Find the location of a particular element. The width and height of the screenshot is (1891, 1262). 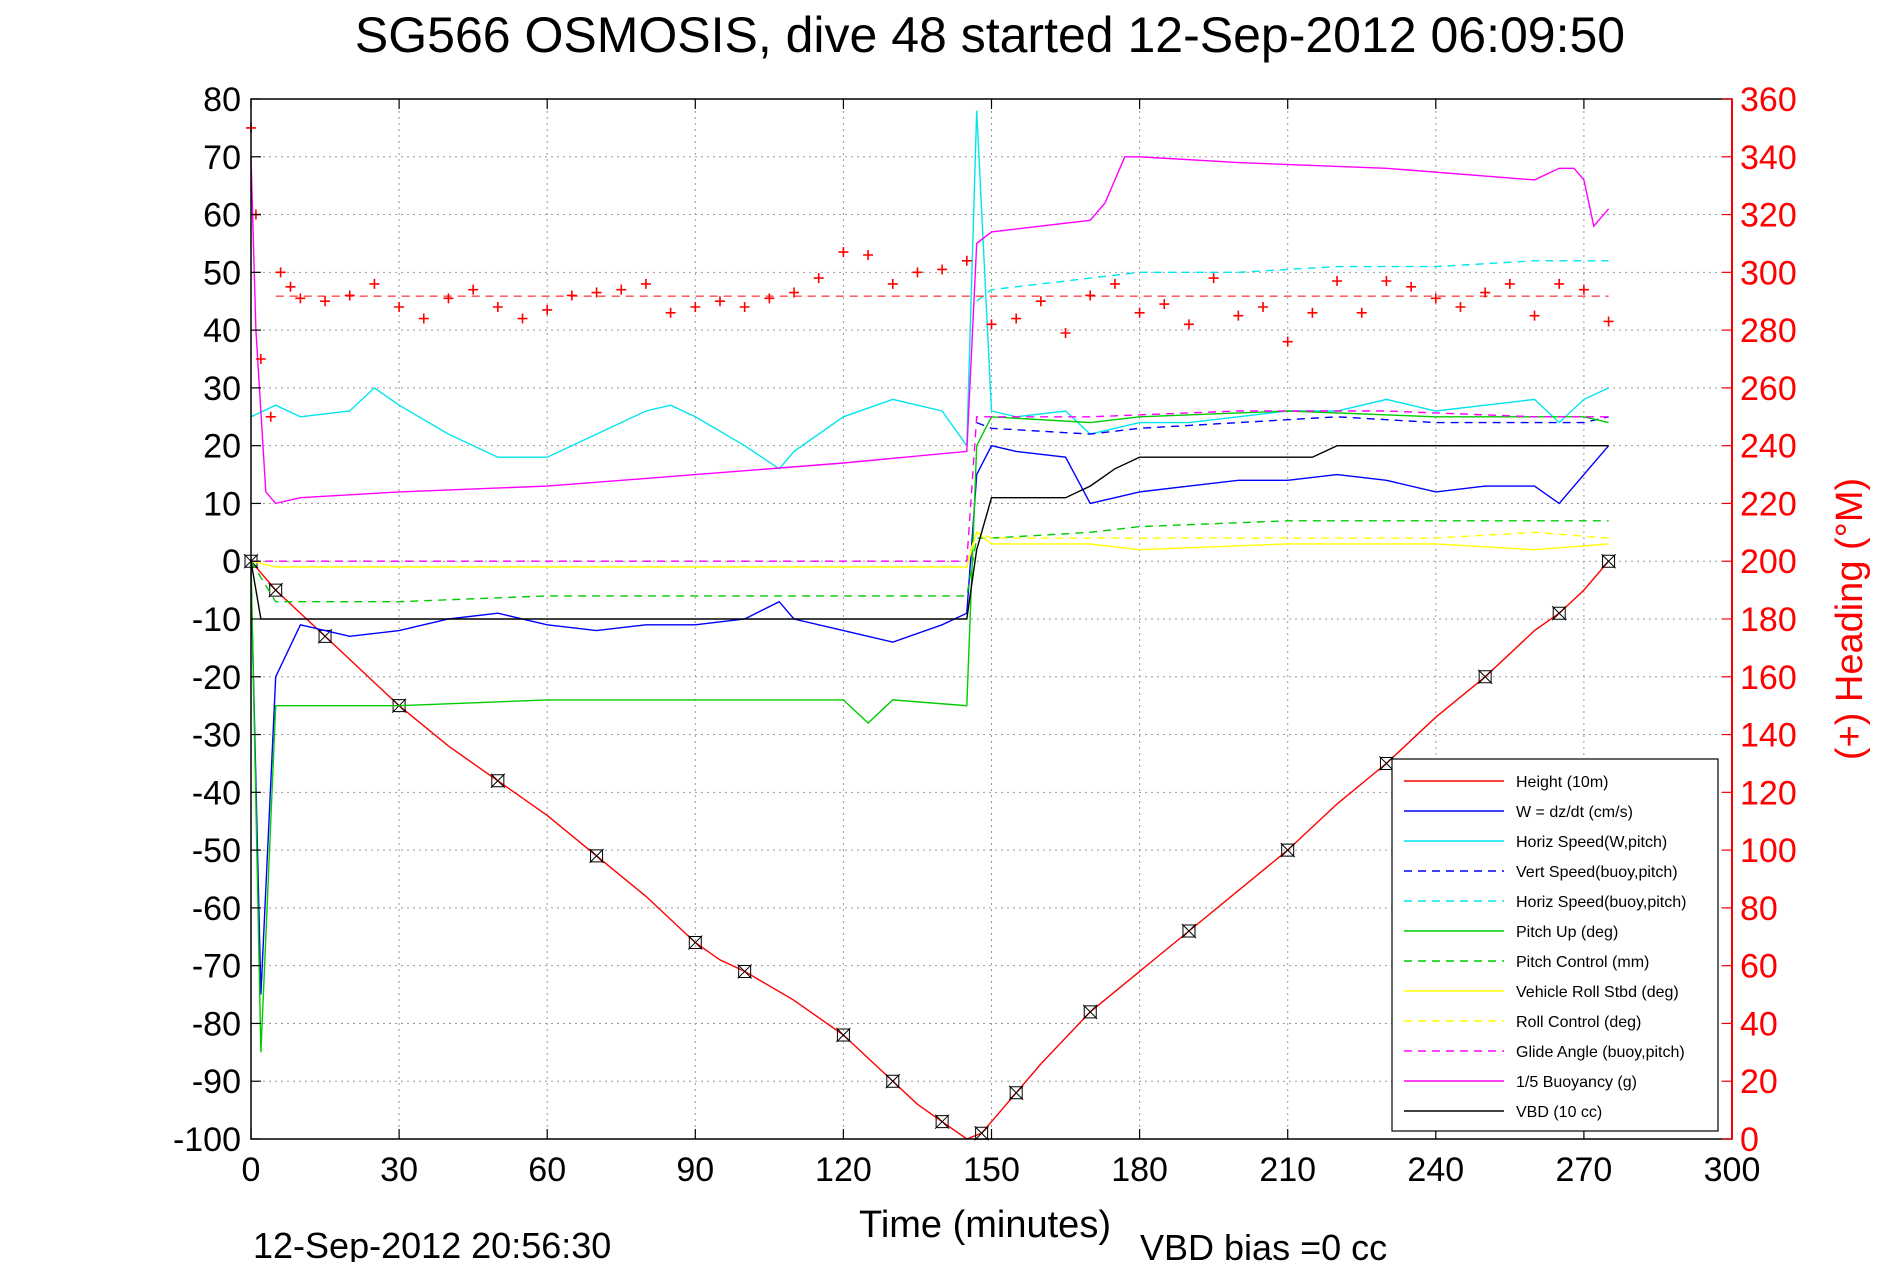

series-glide-angle-buoy-pitch is located at coordinates (930, 486).